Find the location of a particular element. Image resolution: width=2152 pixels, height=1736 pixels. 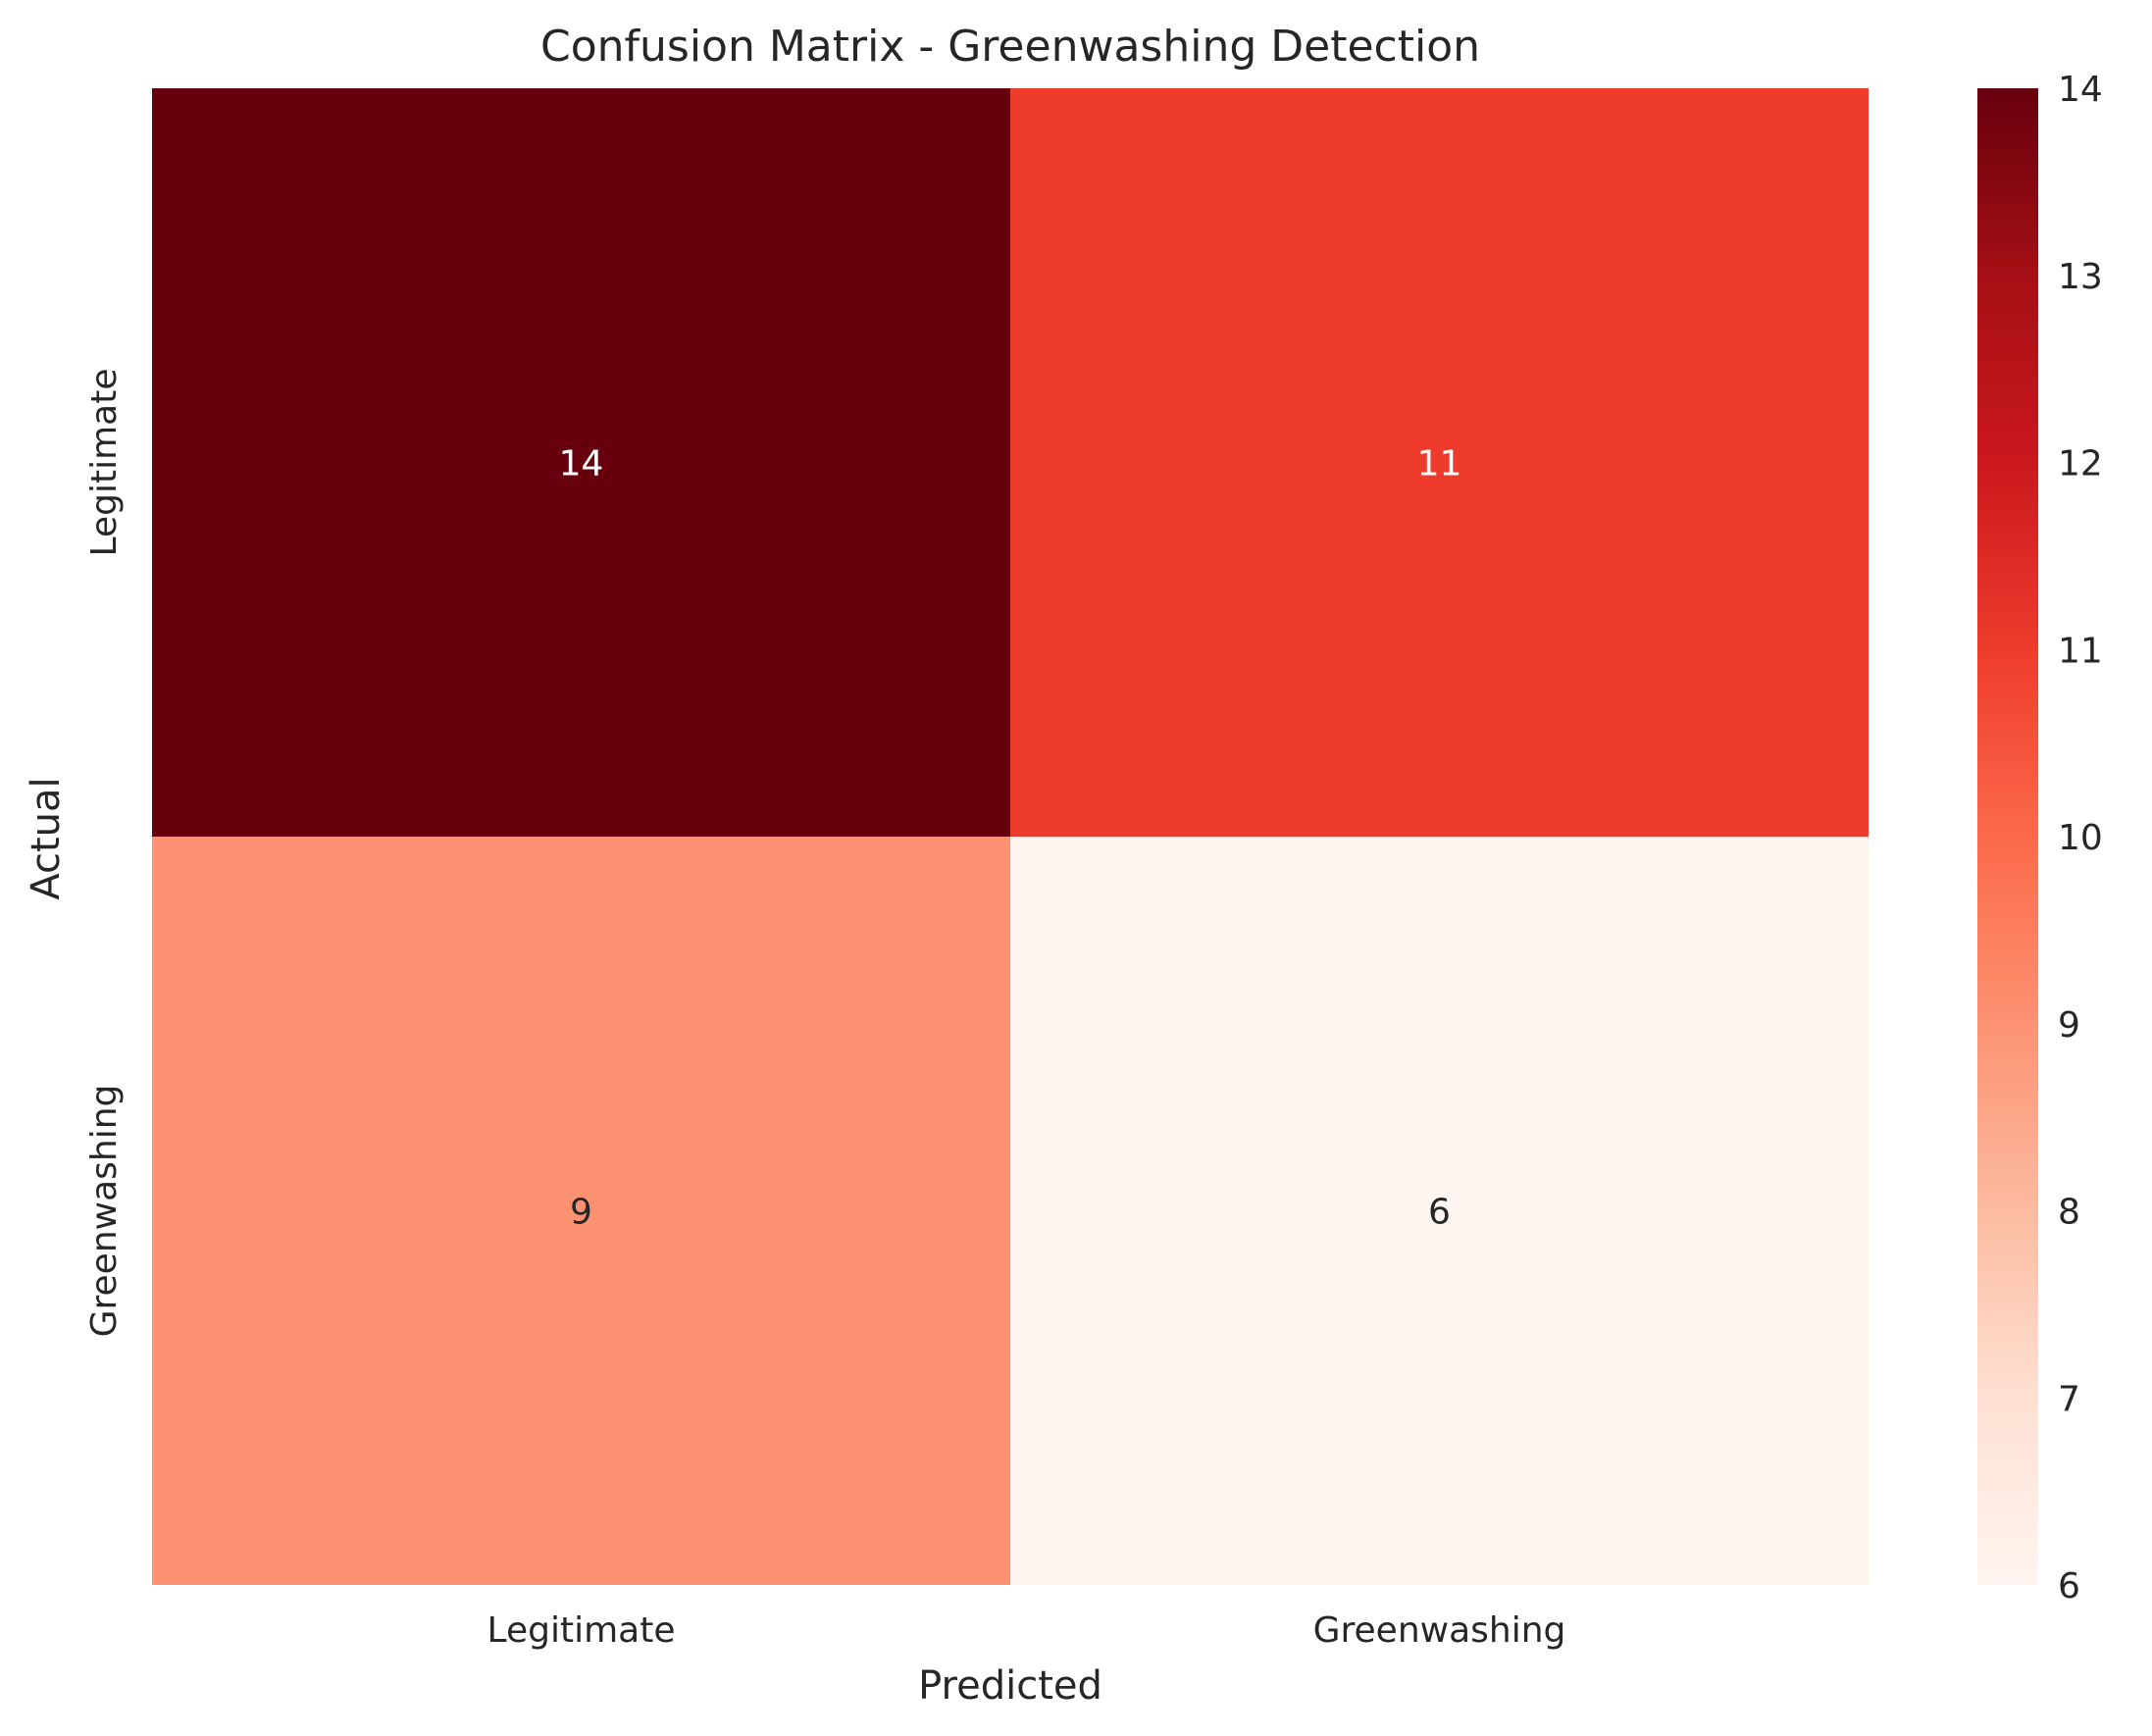

x-axis-label: Predicted is located at coordinates (1010, 1686).